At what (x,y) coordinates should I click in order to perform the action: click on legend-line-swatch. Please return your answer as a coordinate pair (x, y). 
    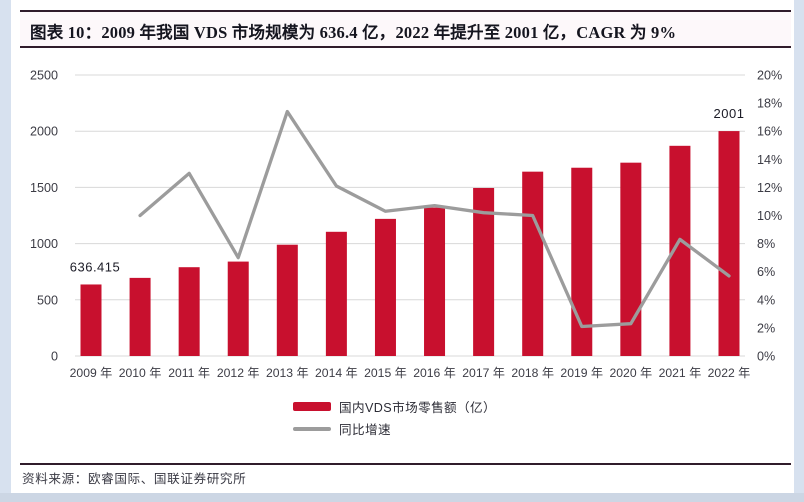
    Looking at the image, I should click on (312, 428).